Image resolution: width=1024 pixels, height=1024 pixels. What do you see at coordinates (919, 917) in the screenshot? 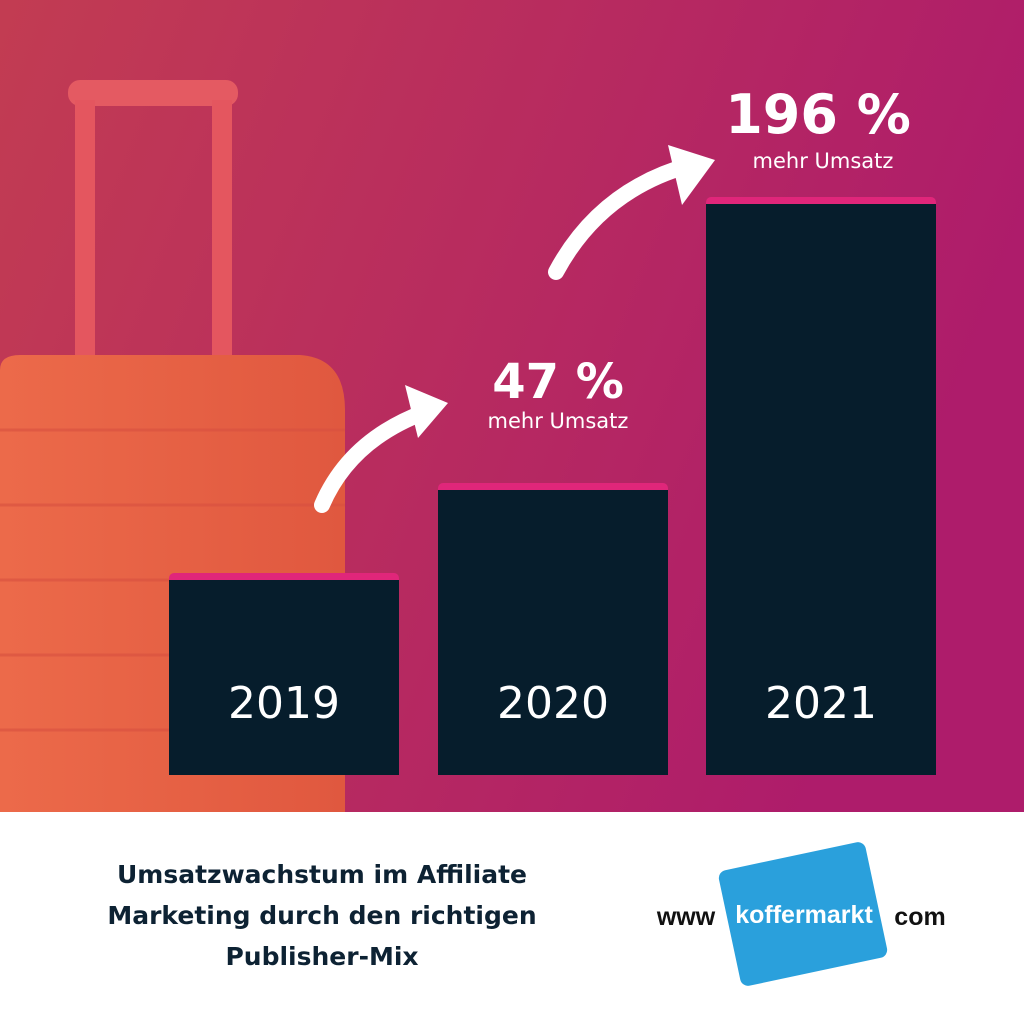
I see `logo-suffix: com` at bounding box center [919, 917].